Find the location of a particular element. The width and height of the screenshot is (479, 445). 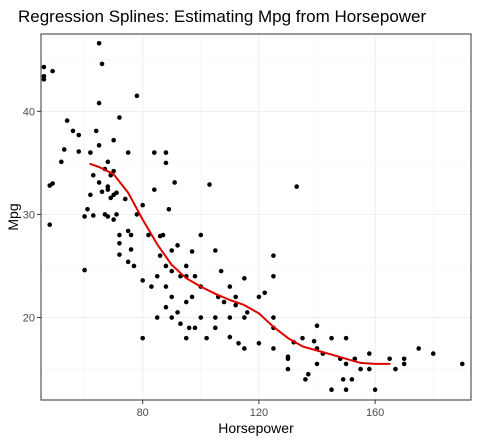

y-tick-label: 40 is located at coordinates (29, 112).